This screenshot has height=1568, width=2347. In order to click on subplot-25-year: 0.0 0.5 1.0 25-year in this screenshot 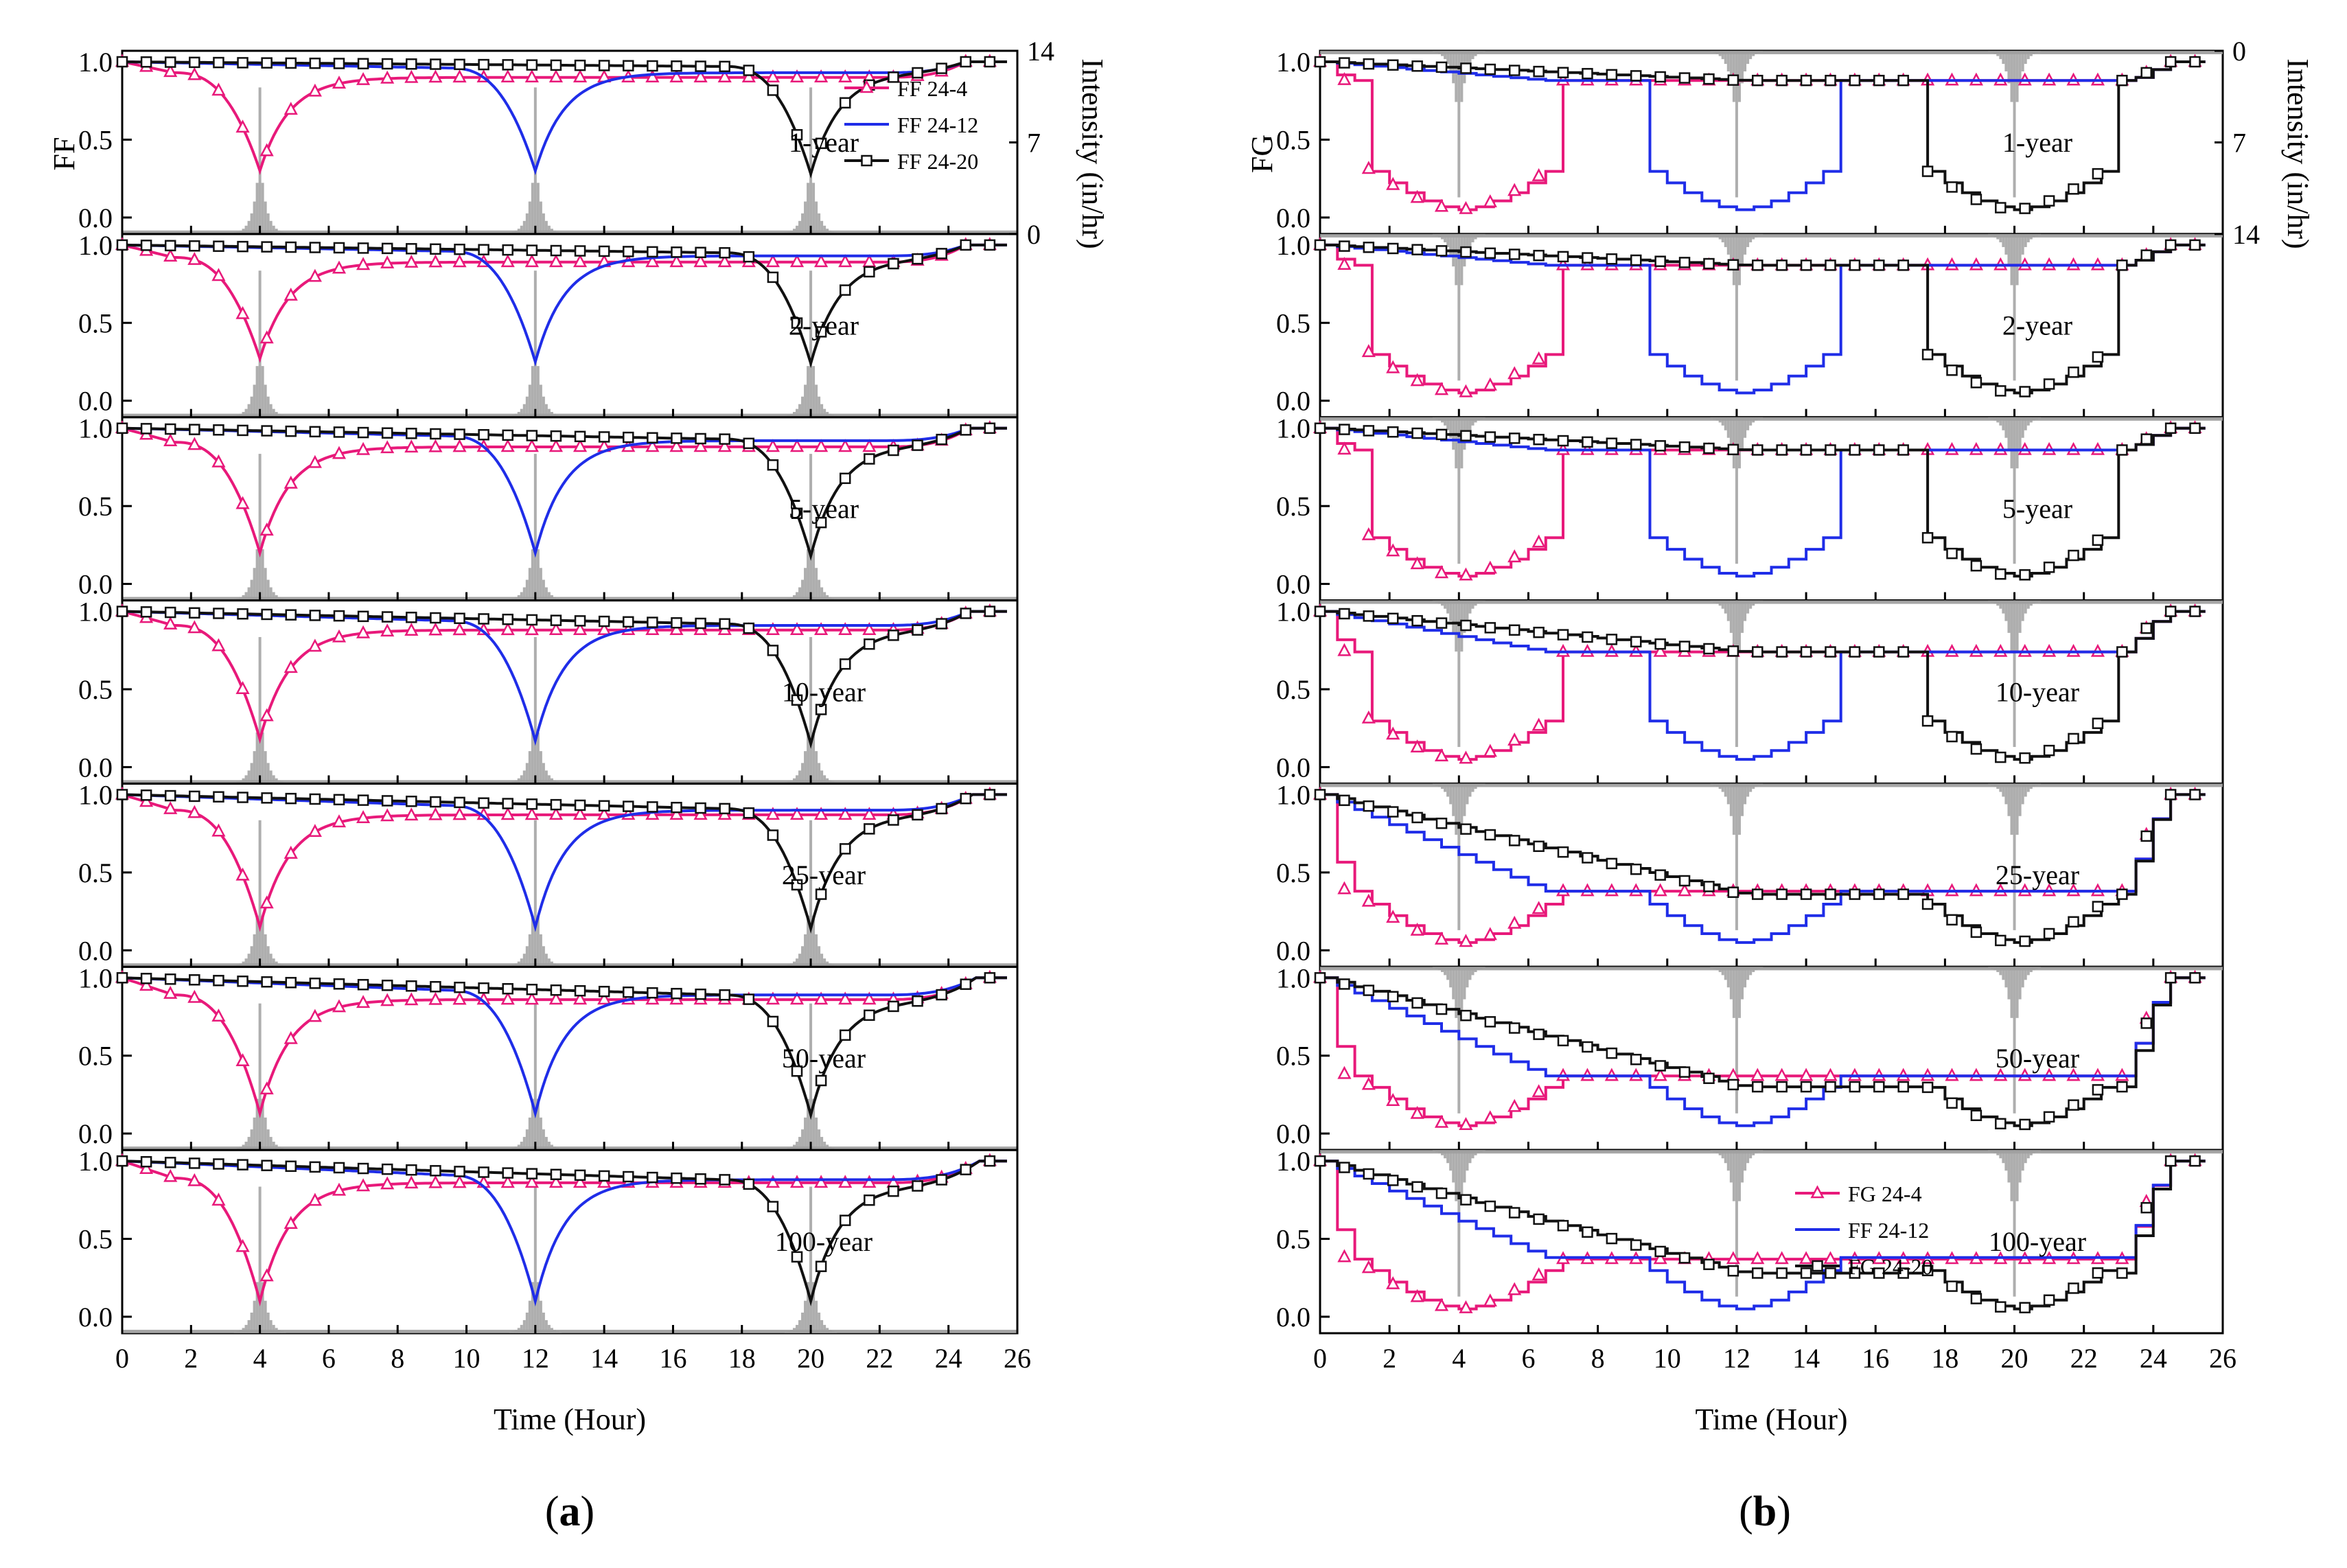, I will do `click(1750, 873)`.